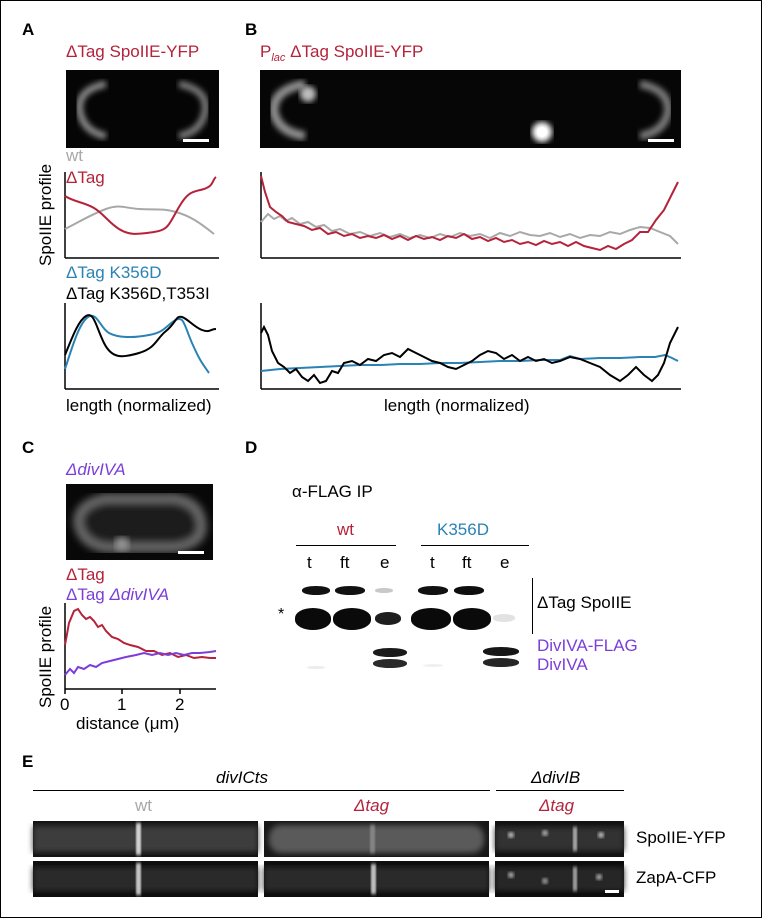 Image resolution: width=762 pixels, height=918 pixels. What do you see at coordinates (28, 761) in the screenshot?
I see `panel-letter-e: E` at bounding box center [28, 761].